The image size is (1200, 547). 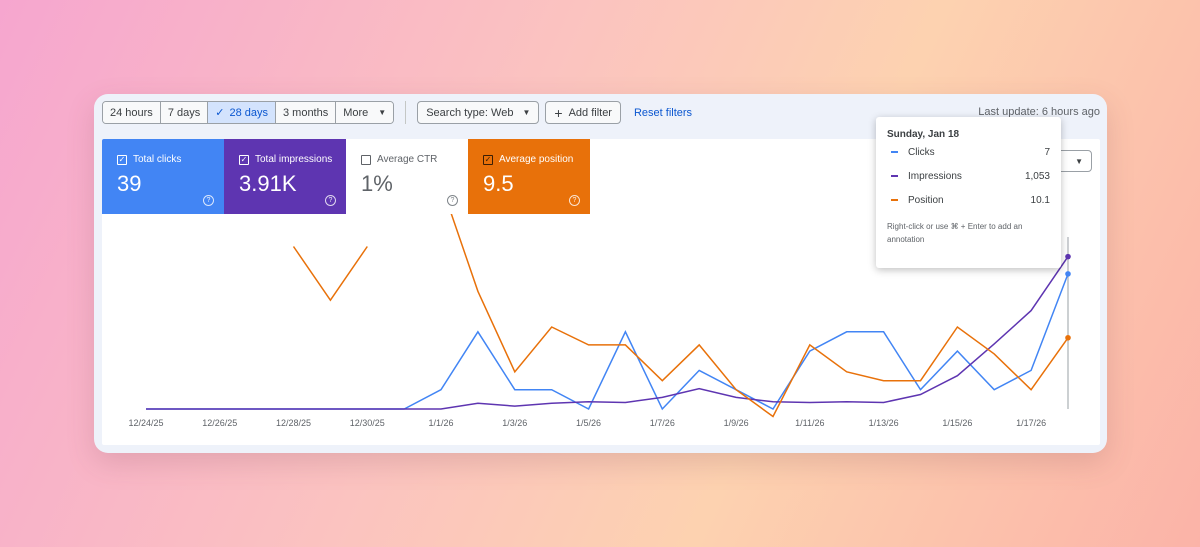 I want to click on x-tick-label: 12/30/25, so click(x=367, y=423).